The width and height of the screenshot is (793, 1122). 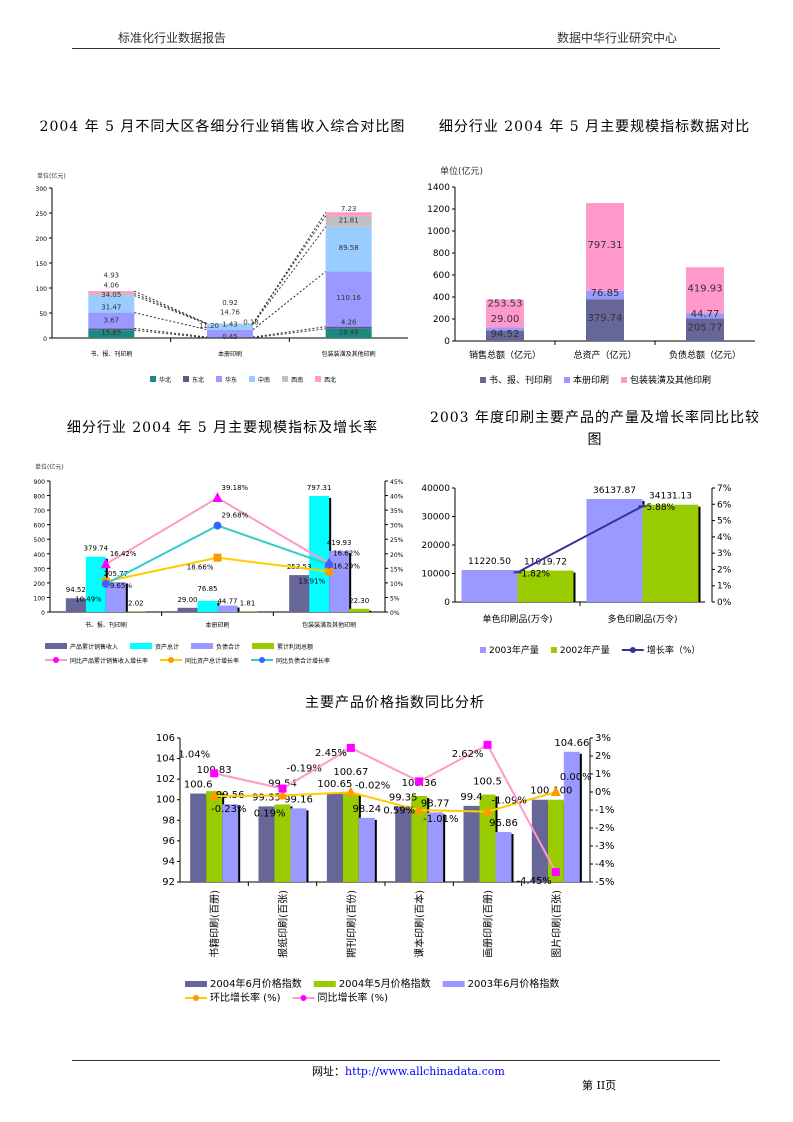 I want to click on category-label: 书籍印刷(百册), so click(x=214, y=924).